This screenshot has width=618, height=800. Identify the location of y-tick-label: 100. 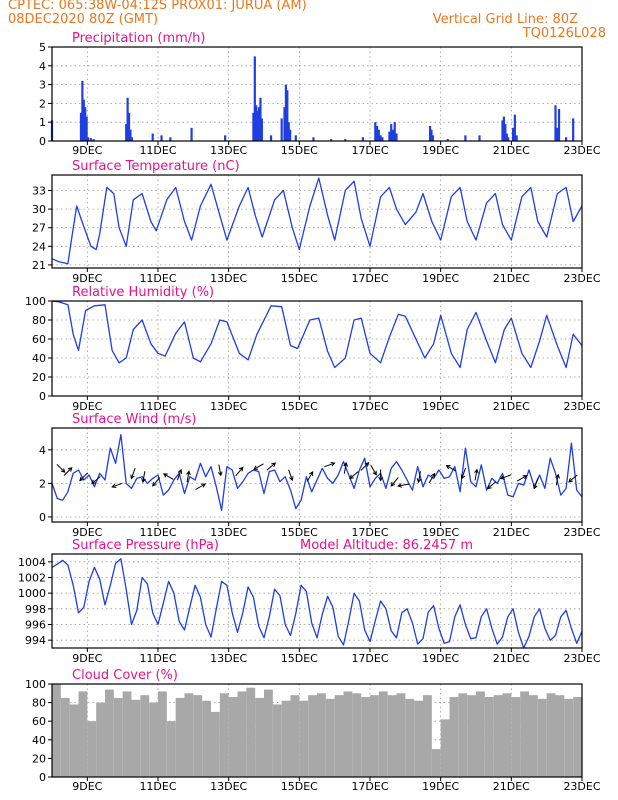
(35, 301).